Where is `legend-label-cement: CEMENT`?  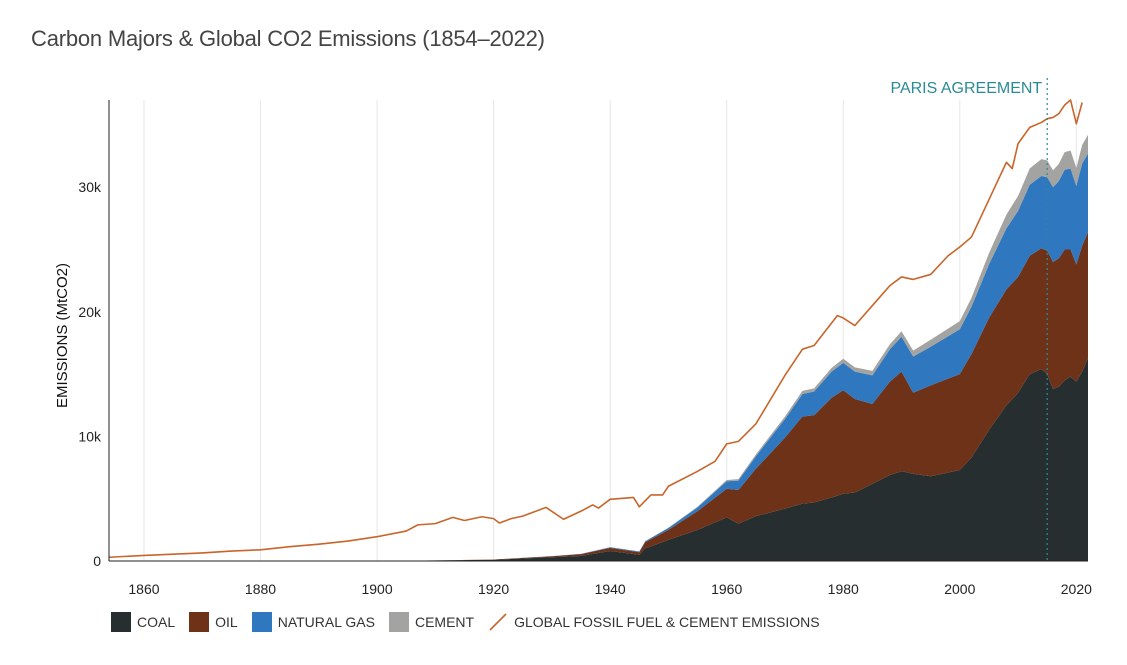 legend-label-cement: CEMENT is located at coordinates (444, 622).